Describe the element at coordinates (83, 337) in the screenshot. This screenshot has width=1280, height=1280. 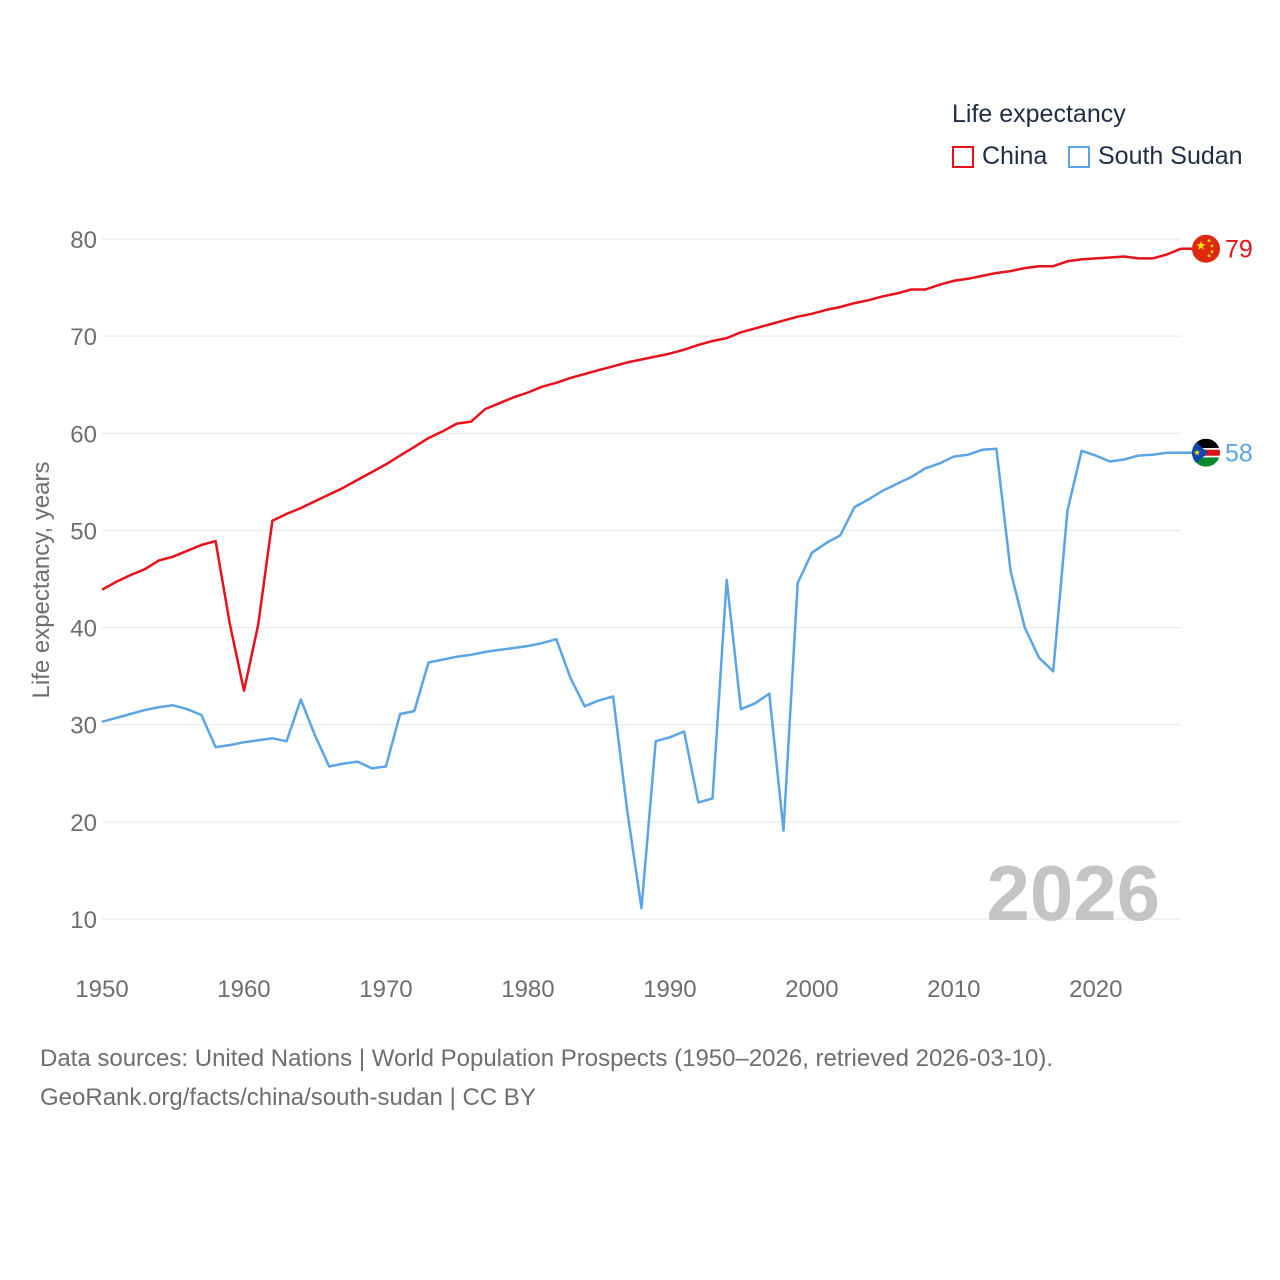
I see `y-tick-label-70: 70` at that location.